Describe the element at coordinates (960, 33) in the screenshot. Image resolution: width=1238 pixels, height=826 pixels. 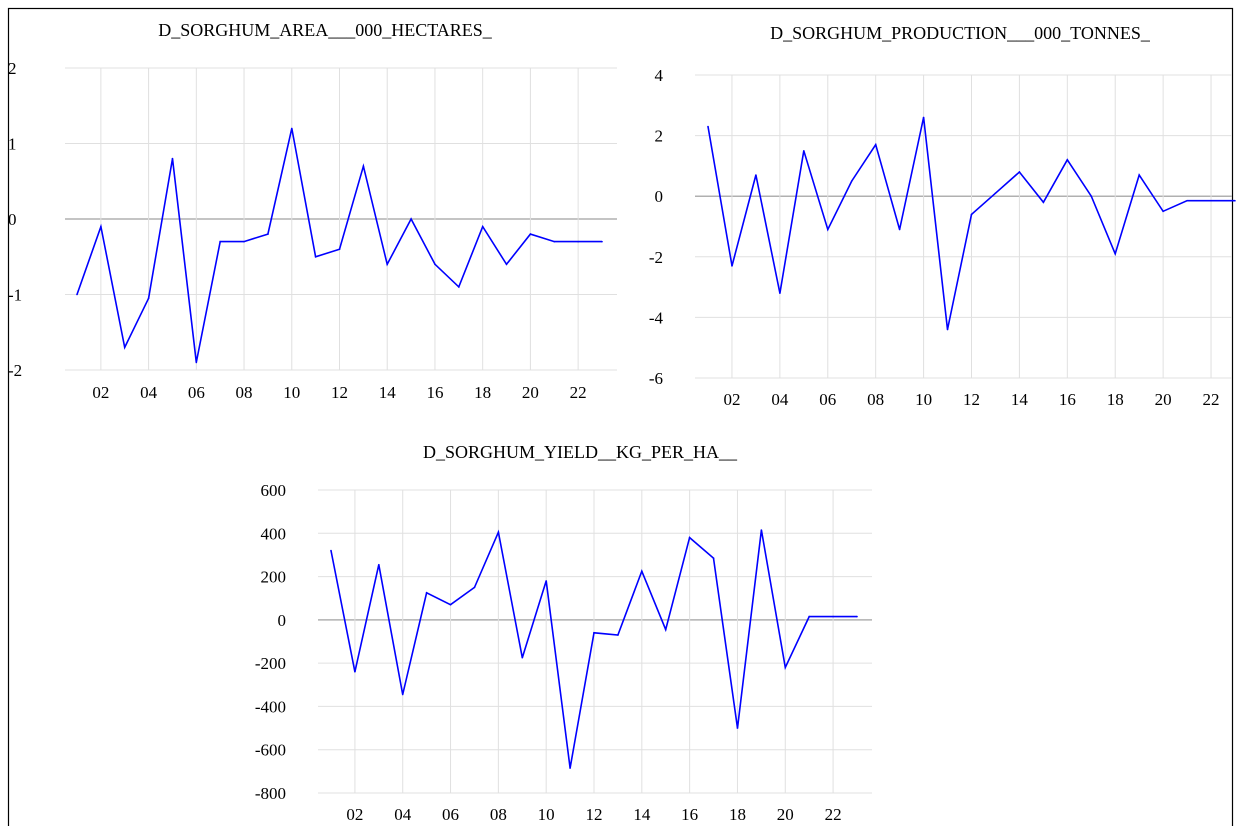
I see `chart-title: D_SORGHUM_PRODUCTION___000_TONNES_` at that location.